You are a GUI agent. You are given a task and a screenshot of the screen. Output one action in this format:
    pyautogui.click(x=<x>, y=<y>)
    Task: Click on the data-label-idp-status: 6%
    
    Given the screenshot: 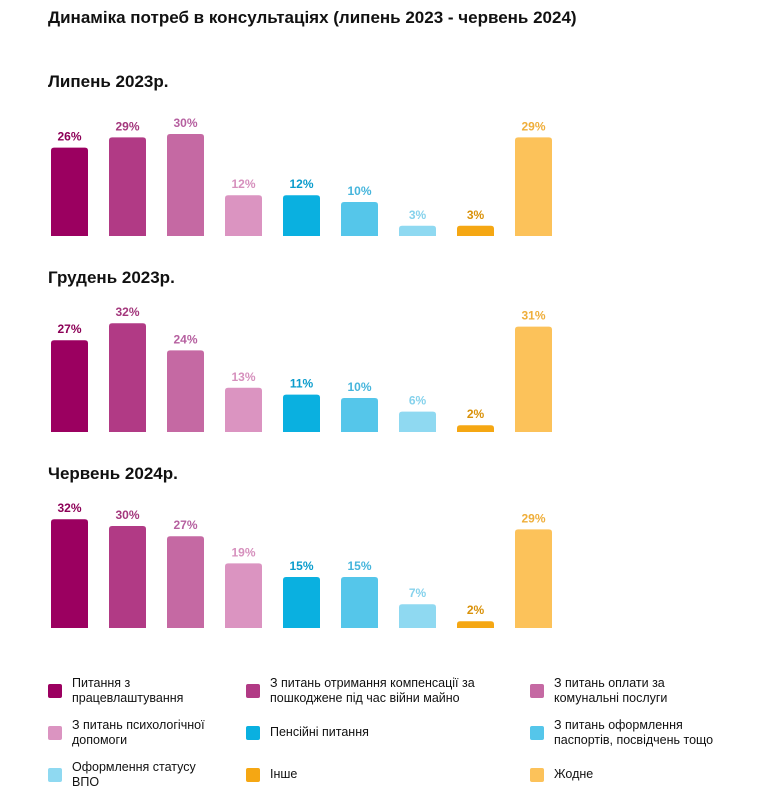 What is the action you would take?
    pyautogui.click(x=418, y=401)
    